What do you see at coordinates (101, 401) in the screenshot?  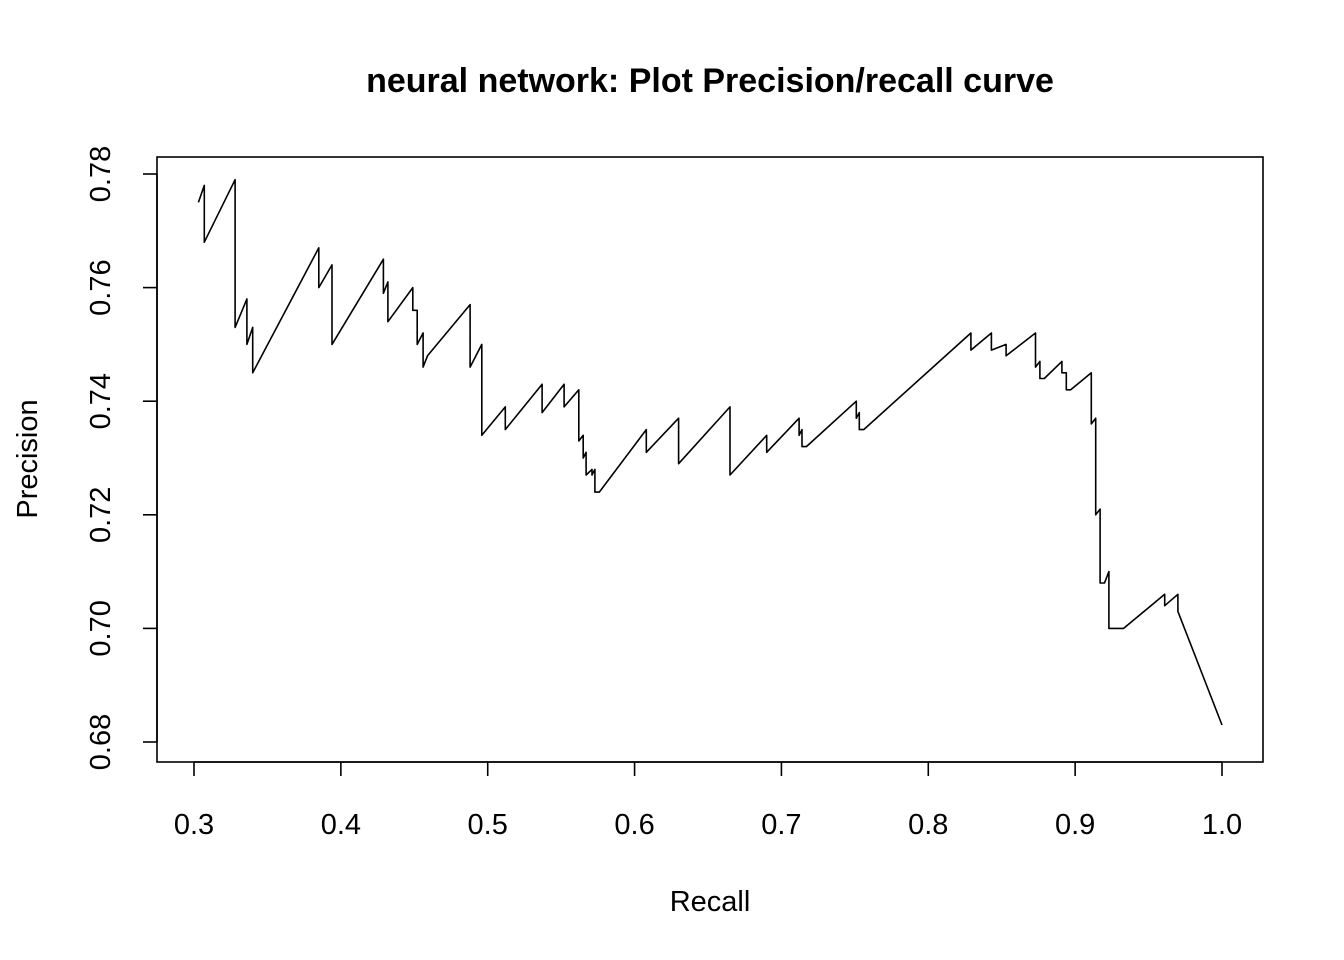 I see `y-tick-label: 0.74` at bounding box center [101, 401].